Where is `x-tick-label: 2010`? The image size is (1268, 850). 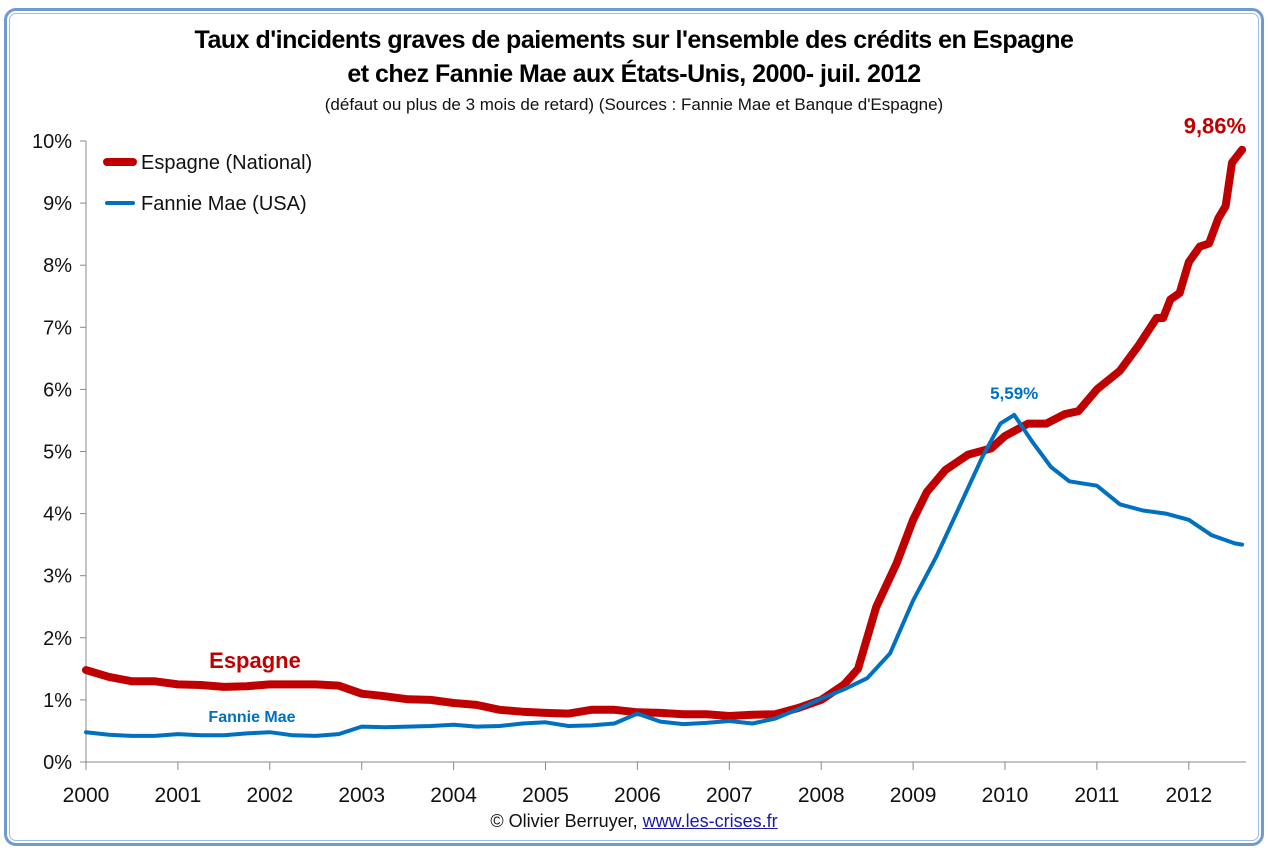
x-tick-label: 2010 is located at coordinates (1005, 795).